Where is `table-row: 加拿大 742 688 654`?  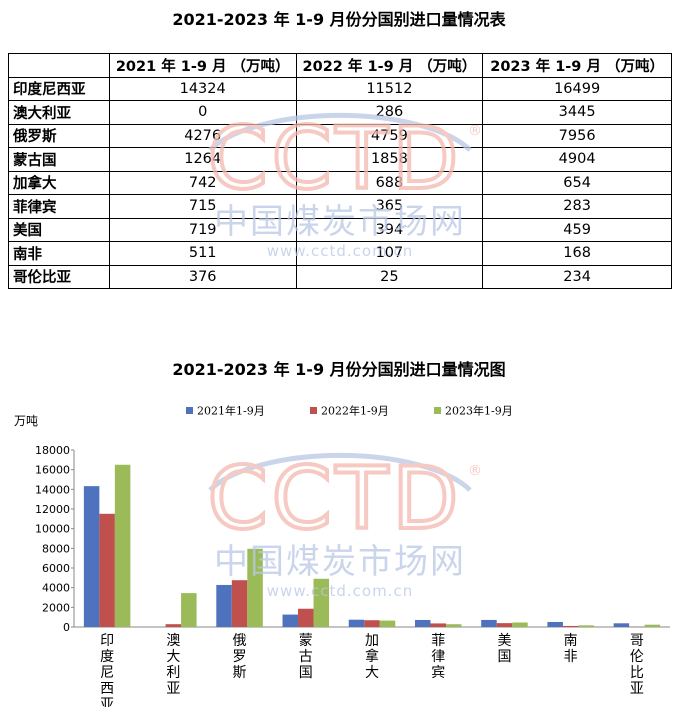
table-row: 加拿大 742 688 654 is located at coordinates (340, 182).